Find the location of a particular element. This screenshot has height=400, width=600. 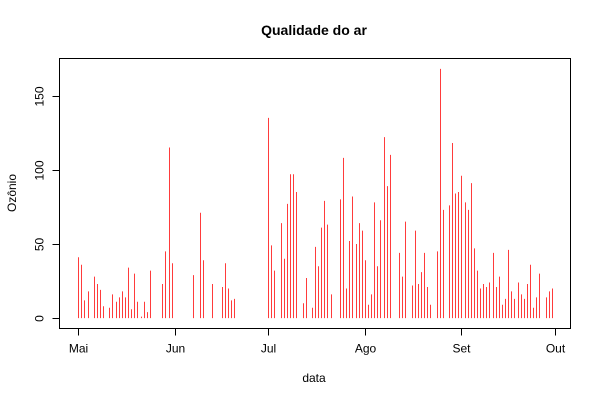

y-tick-label: 150 is located at coordinates (40, 96).